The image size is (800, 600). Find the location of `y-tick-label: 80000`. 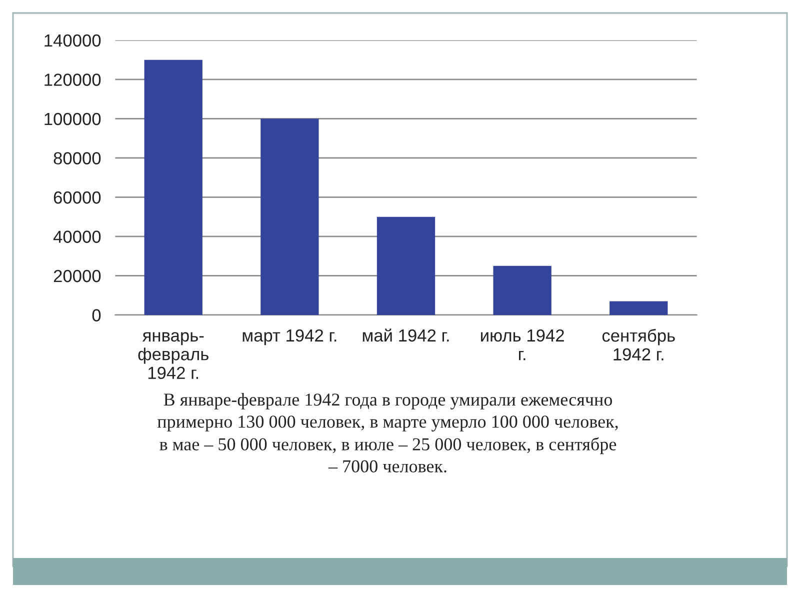

y-tick-label: 80000 is located at coordinates (77, 158).